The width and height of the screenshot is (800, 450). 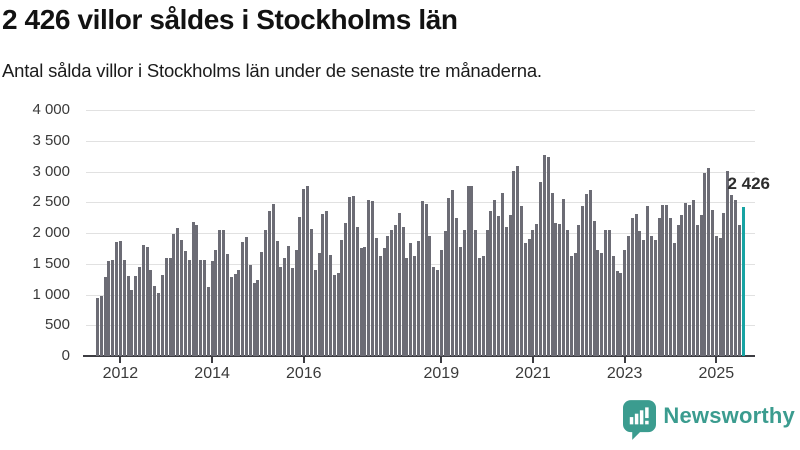 What do you see at coordinates (303, 373) in the screenshot?
I see `x-tick-label: 2016` at bounding box center [303, 373].